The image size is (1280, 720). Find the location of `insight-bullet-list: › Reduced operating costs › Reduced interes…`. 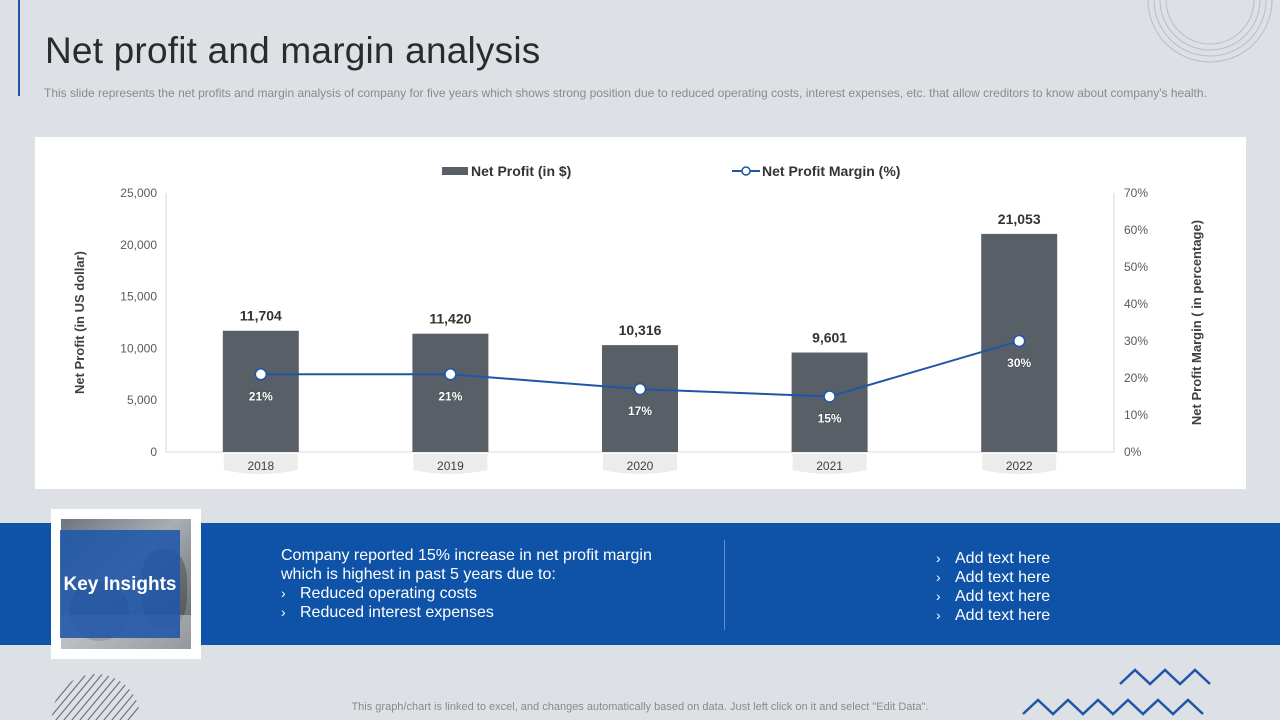

insight-bullet-list: › Reduced operating costs › Reduced interes… is located at coordinates (481, 603).